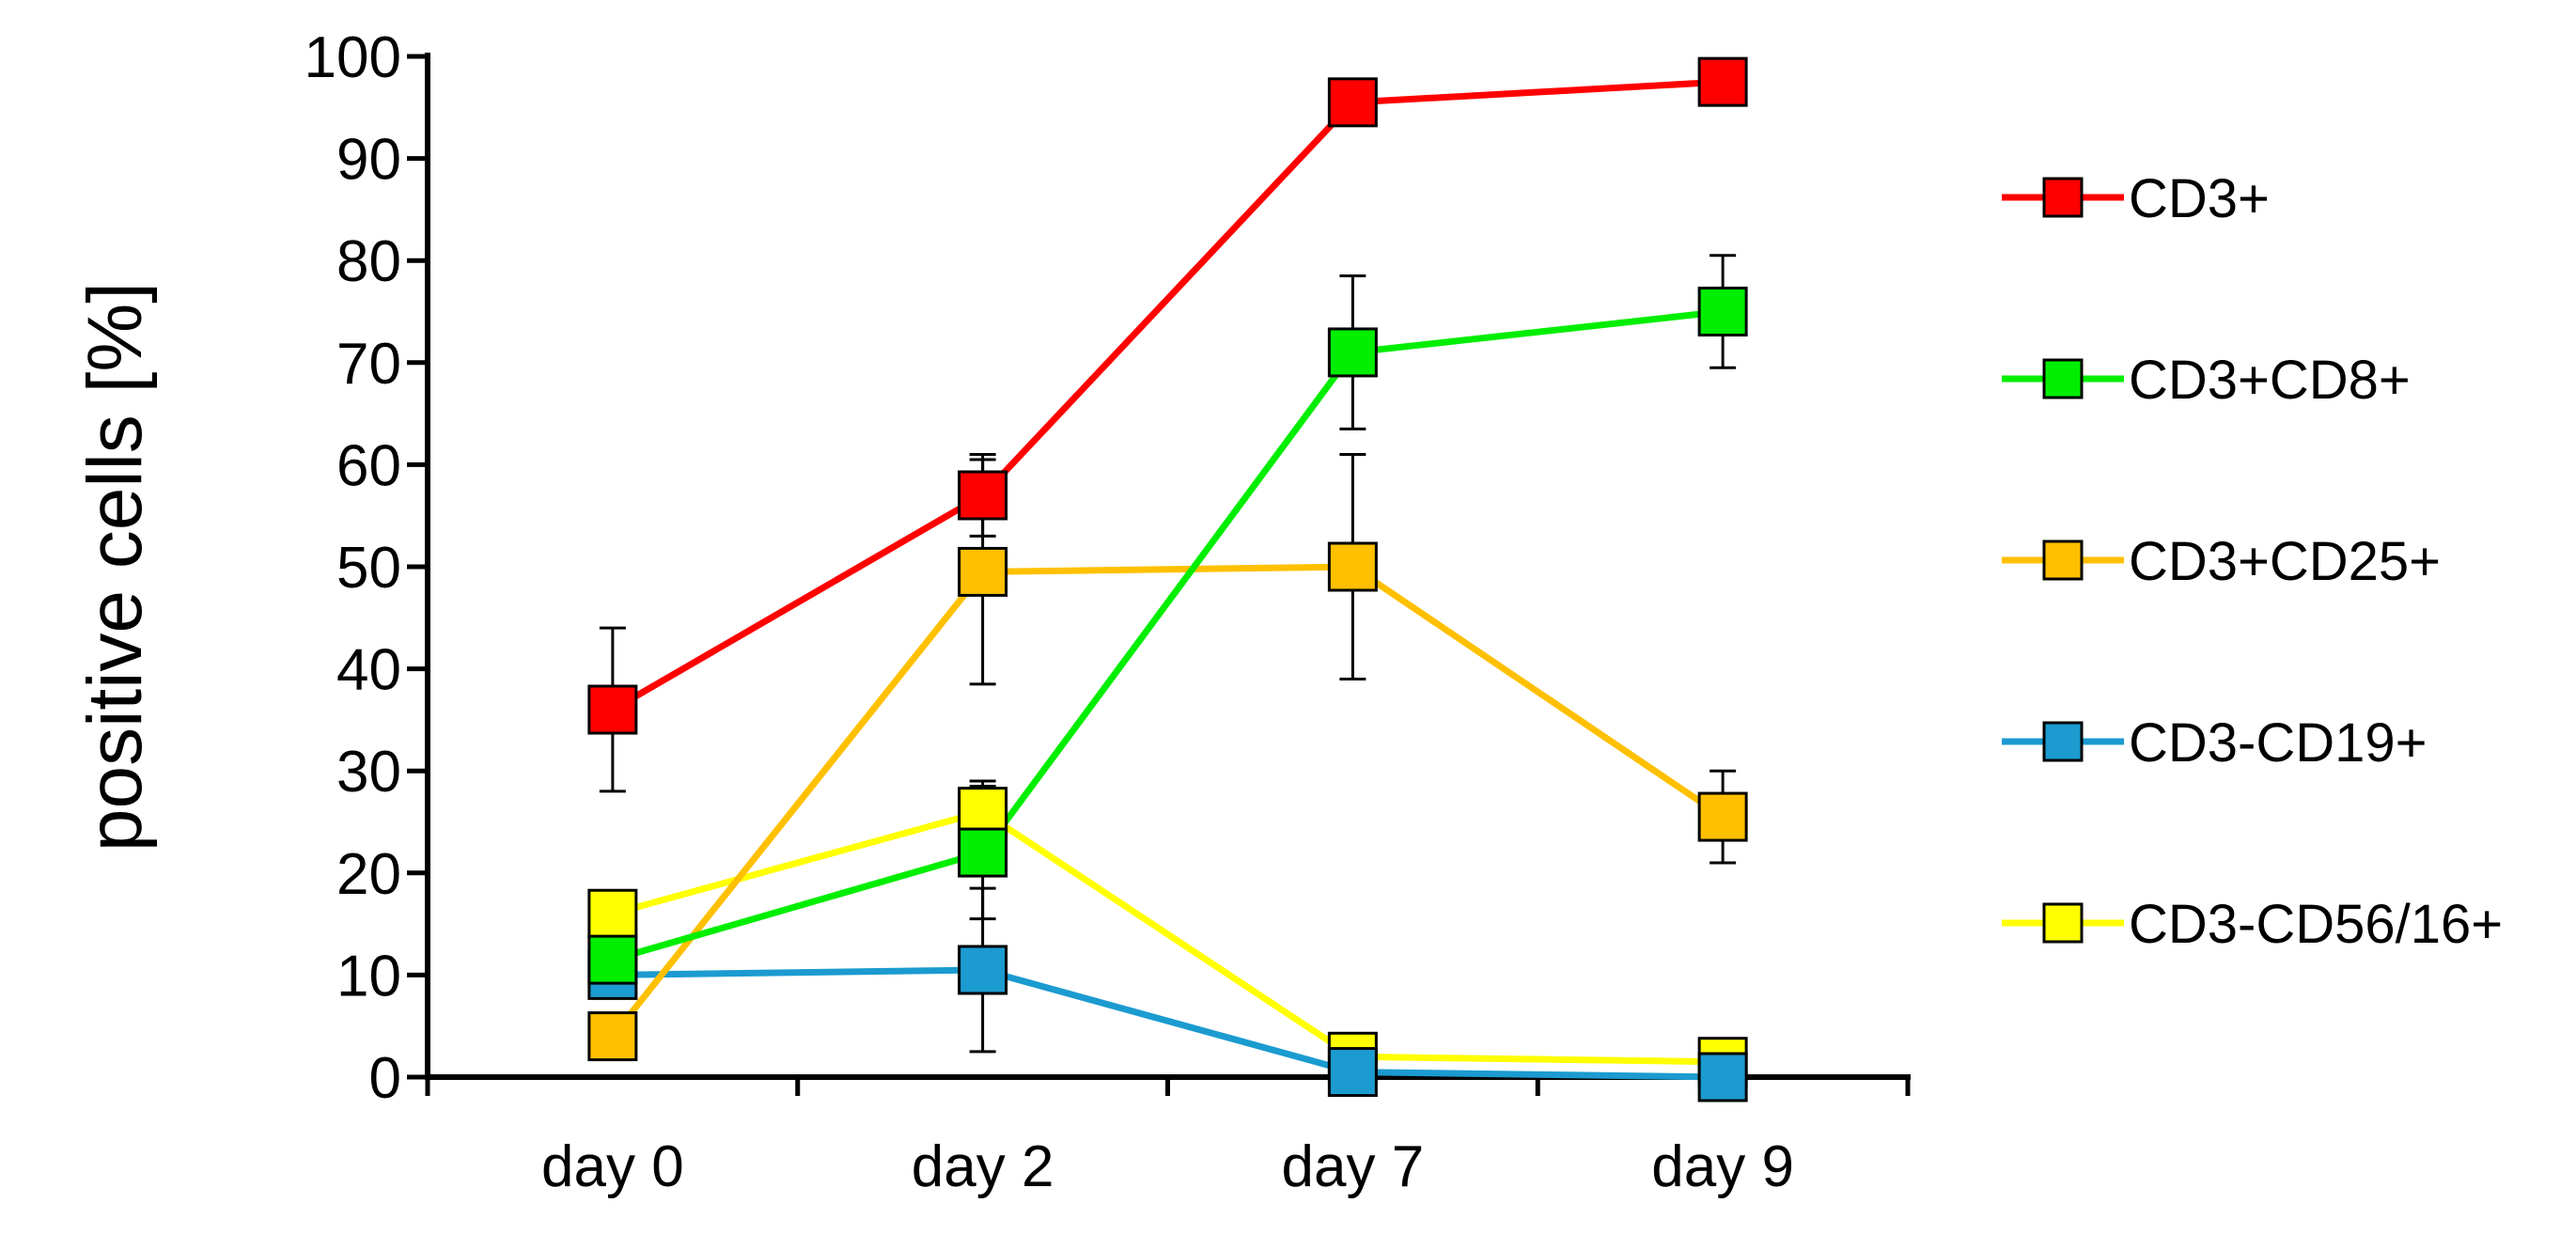 The width and height of the screenshot is (2576, 1235). What do you see at coordinates (2199, 198) in the screenshot?
I see `legend-label: CD3+` at bounding box center [2199, 198].